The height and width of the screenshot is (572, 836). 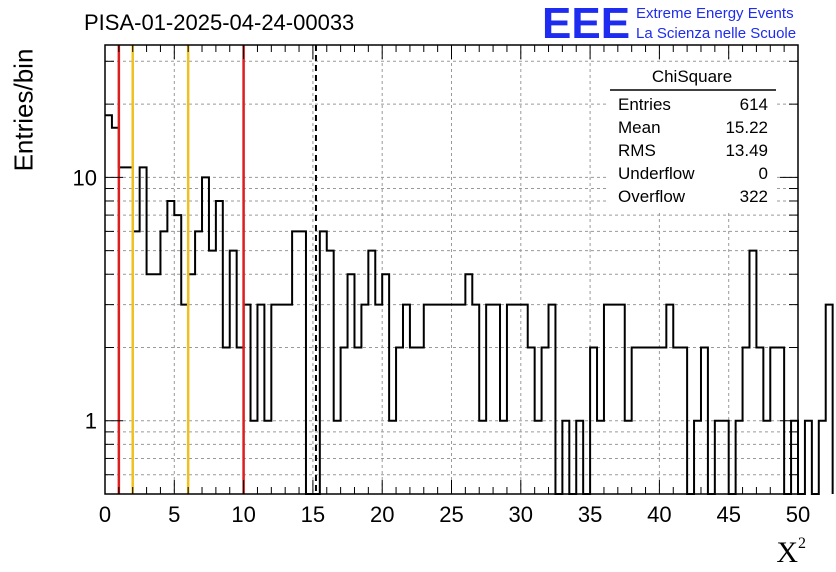 What do you see at coordinates (639, 127) in the screenshot?
I see `stats-label-mean: Mean` at bounding box center [639, 127].